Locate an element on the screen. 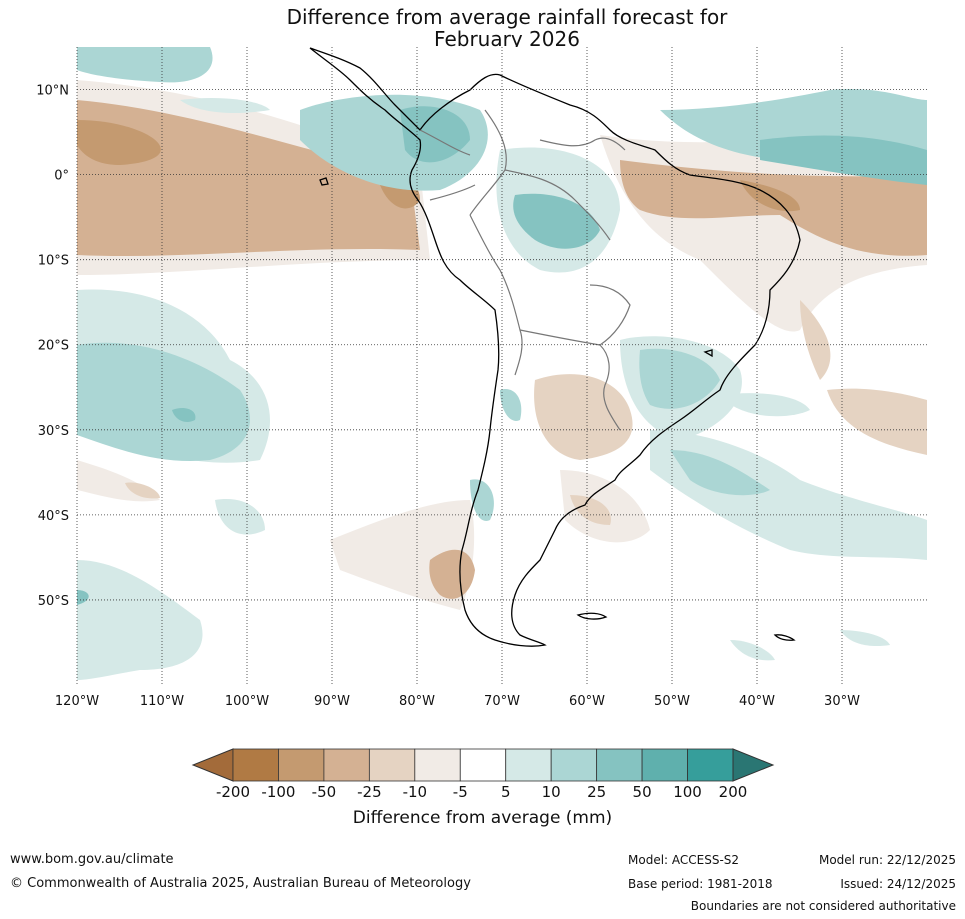 Image resolution: width=965 pixels, height=919 pixels. latitude-label: 50°S is located at coordinates (53, 601).